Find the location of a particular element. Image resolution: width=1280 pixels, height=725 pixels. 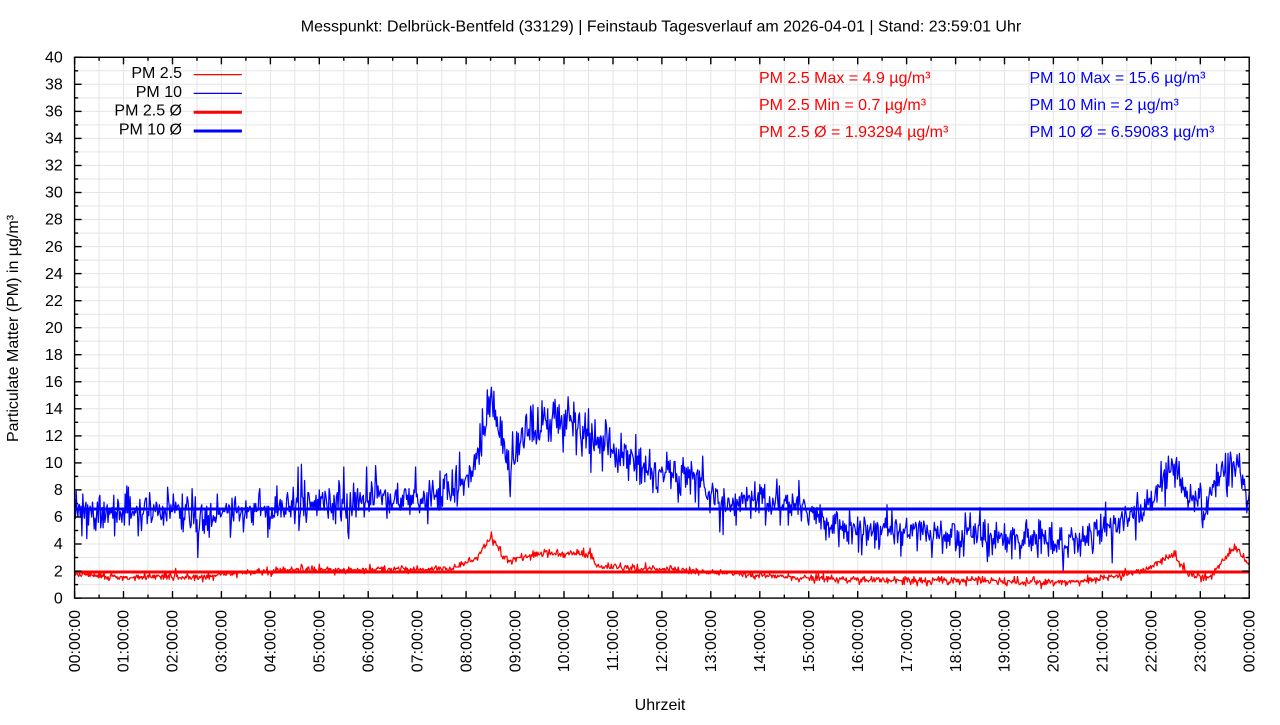

svg-text: PM 10 Ø is located at coordinates (150, 130).